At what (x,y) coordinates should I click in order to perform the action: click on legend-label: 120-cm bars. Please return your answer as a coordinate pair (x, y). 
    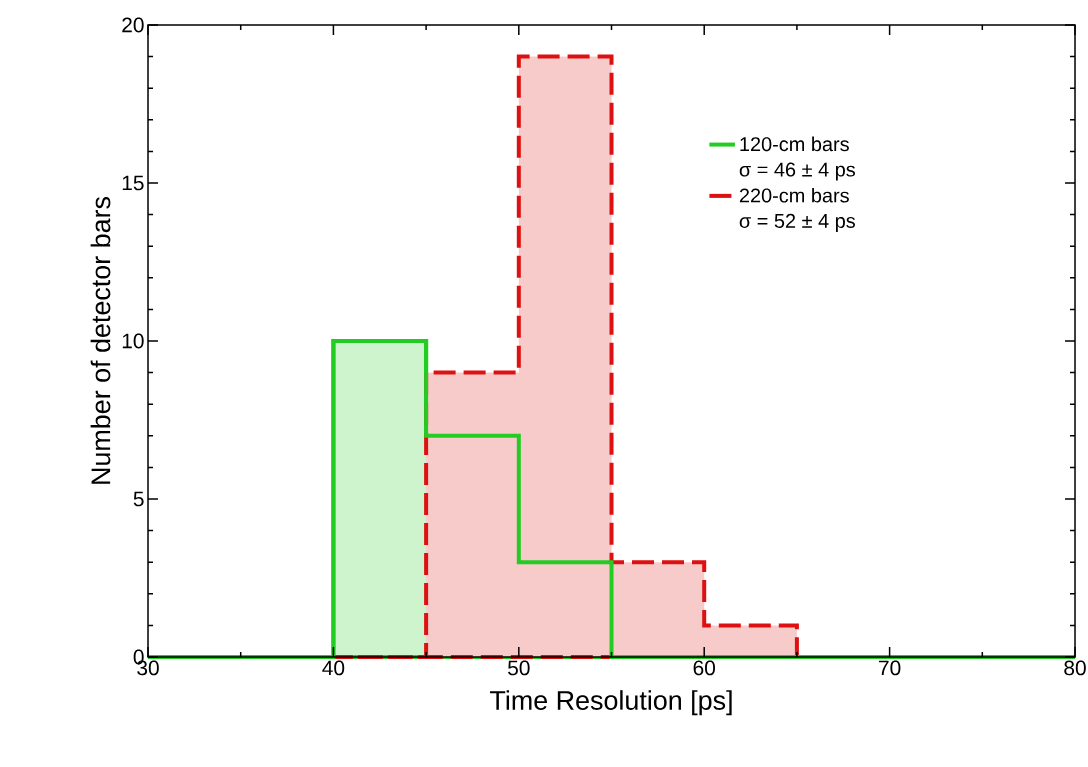
    Looking at the image, I should click on (794, 144).